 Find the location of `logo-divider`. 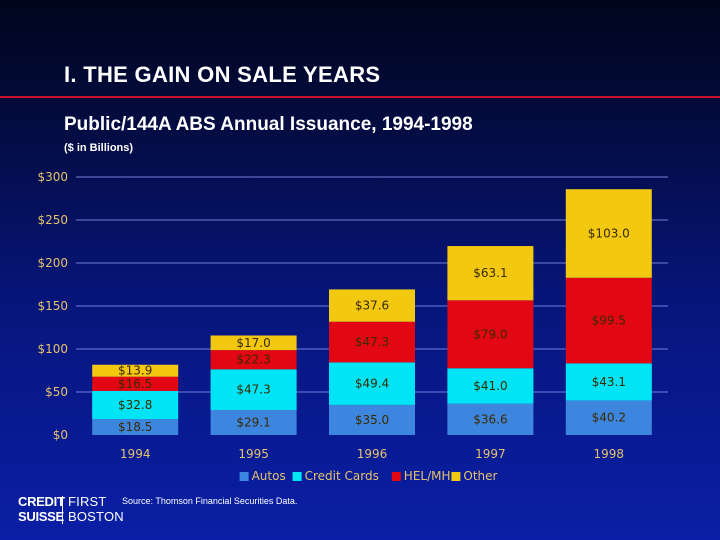

logo-divider is located at coordinates (62, 510).